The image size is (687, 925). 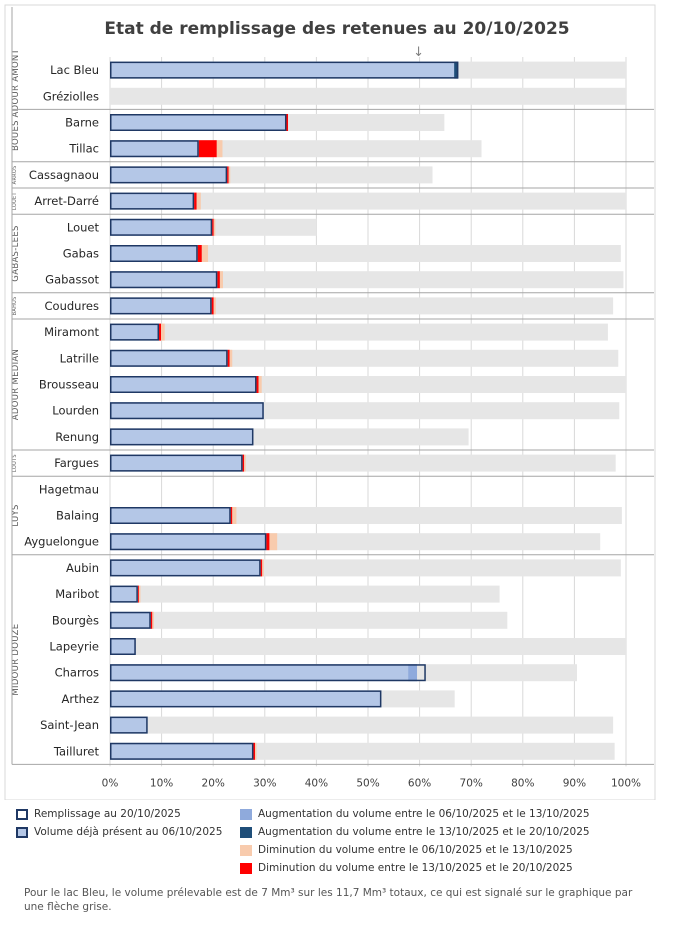 What do you see at coordinates (22, 832) in the screenshot?
I see `legend-swatch-base` at bounding box center [22, 832].